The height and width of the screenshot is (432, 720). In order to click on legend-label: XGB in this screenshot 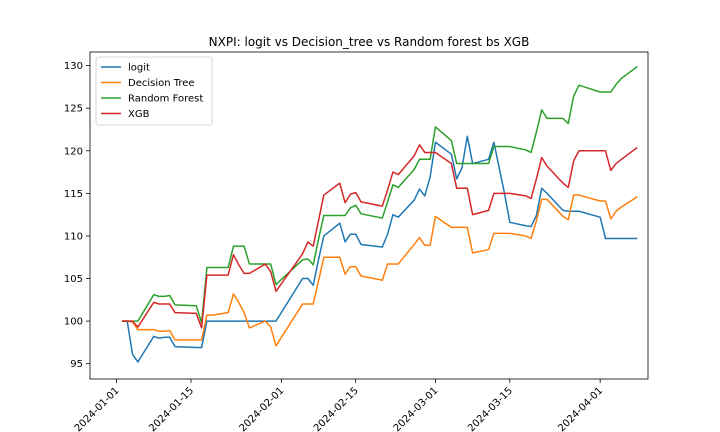, I will do `click(139, 114)`.